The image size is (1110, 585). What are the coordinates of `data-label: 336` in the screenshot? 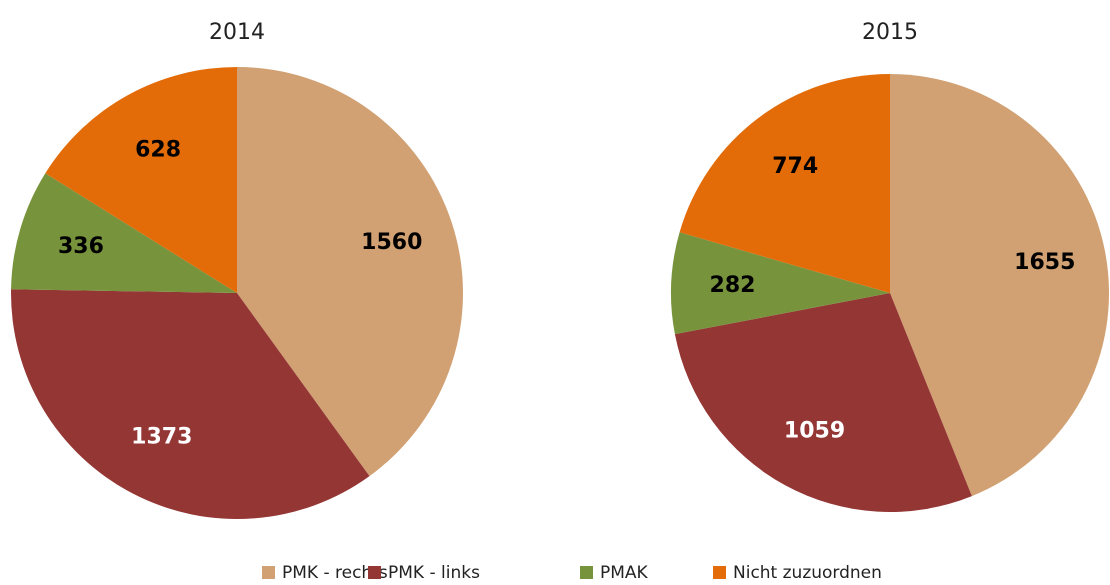 It's located at (81, 246).